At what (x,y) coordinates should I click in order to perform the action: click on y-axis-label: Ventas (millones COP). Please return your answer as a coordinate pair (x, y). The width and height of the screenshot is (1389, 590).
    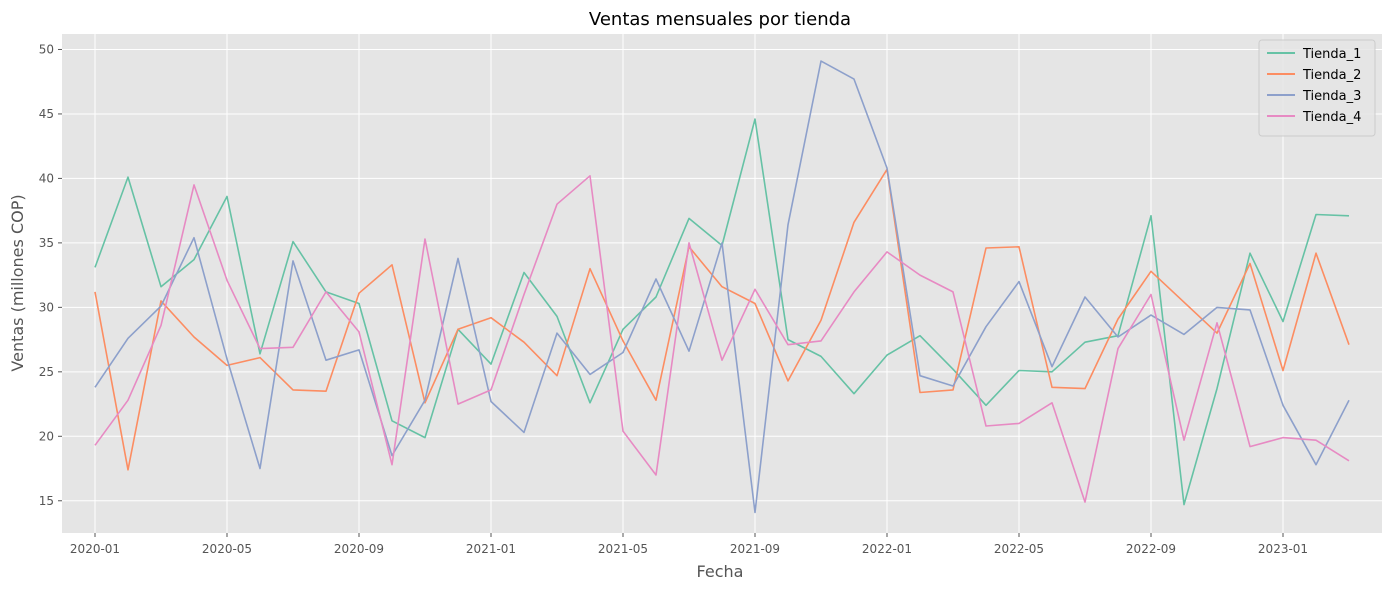
    Looking at the image, I should click on (17, 282).